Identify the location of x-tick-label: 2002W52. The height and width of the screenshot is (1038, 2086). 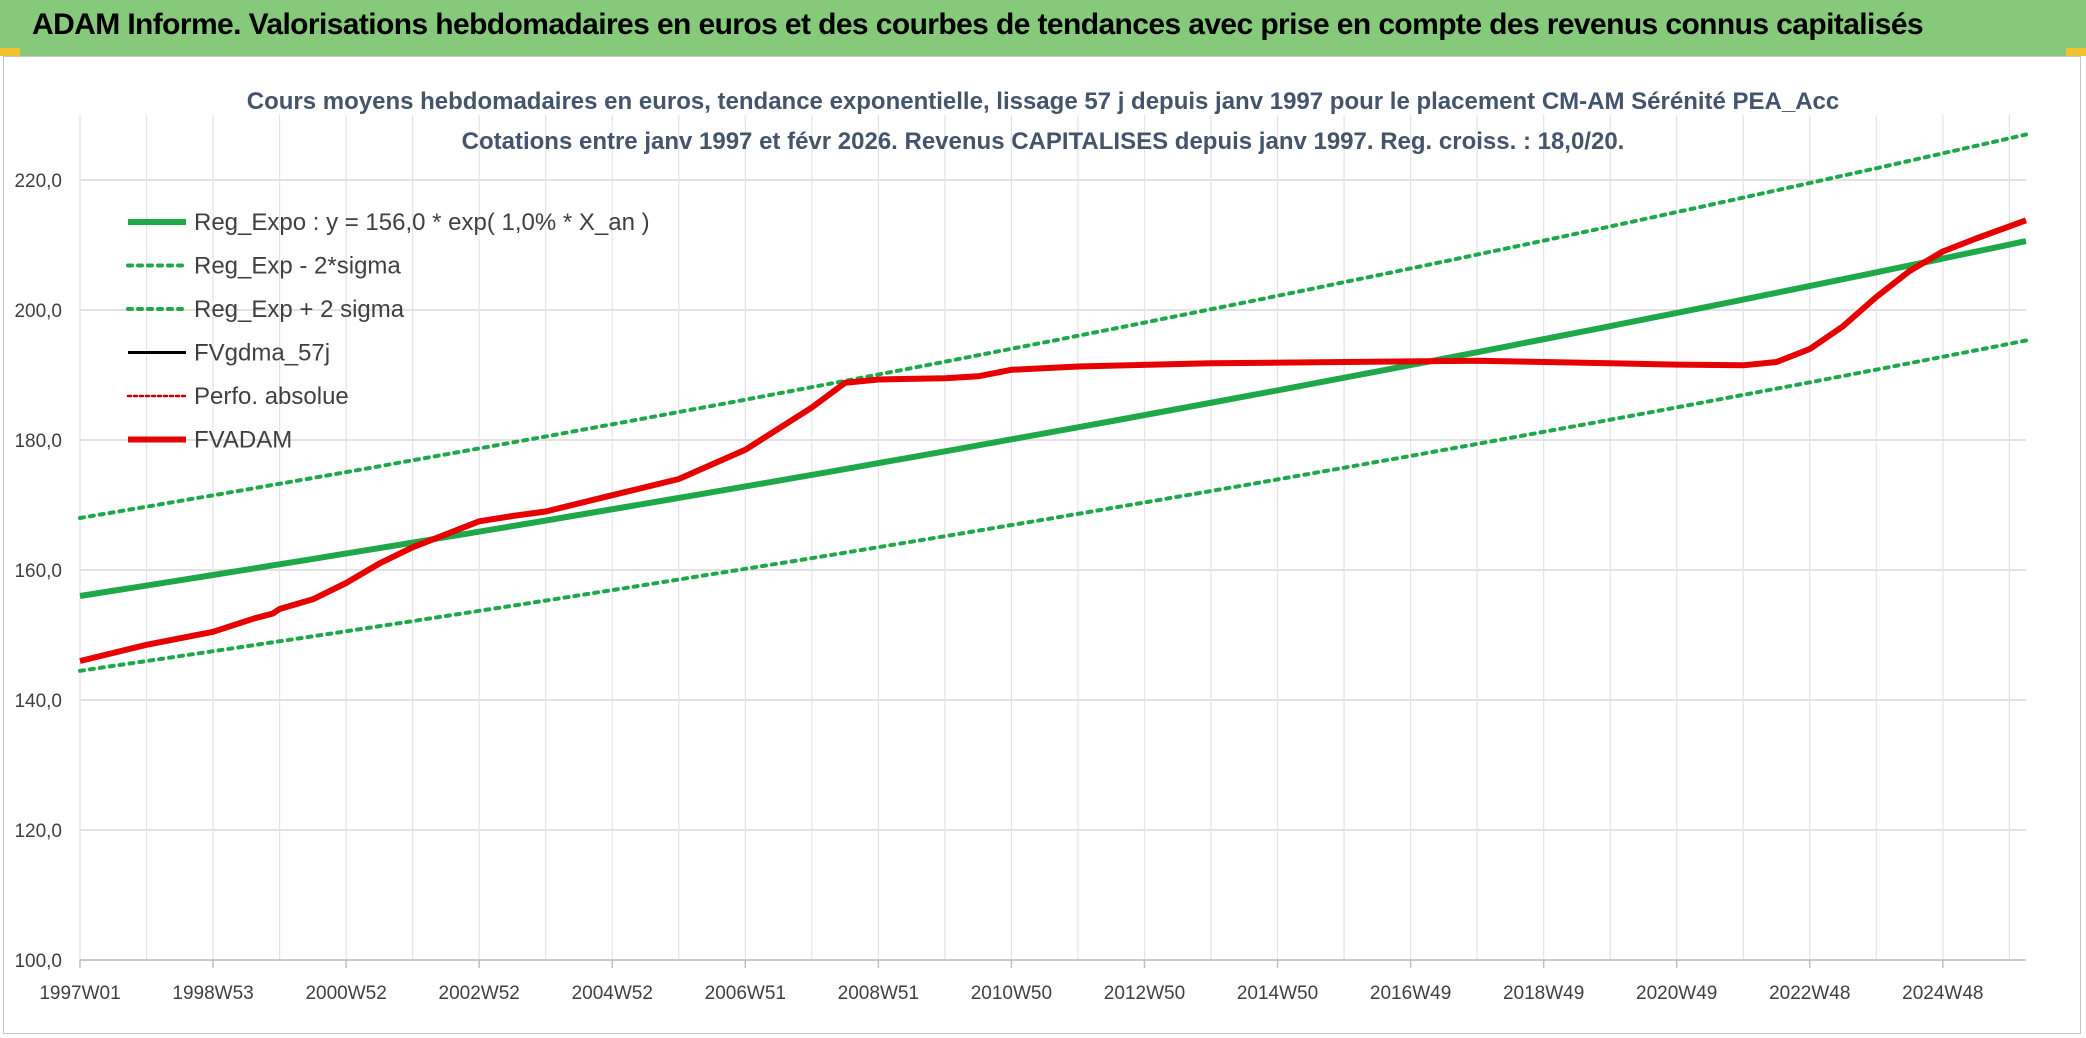
(479, 993).